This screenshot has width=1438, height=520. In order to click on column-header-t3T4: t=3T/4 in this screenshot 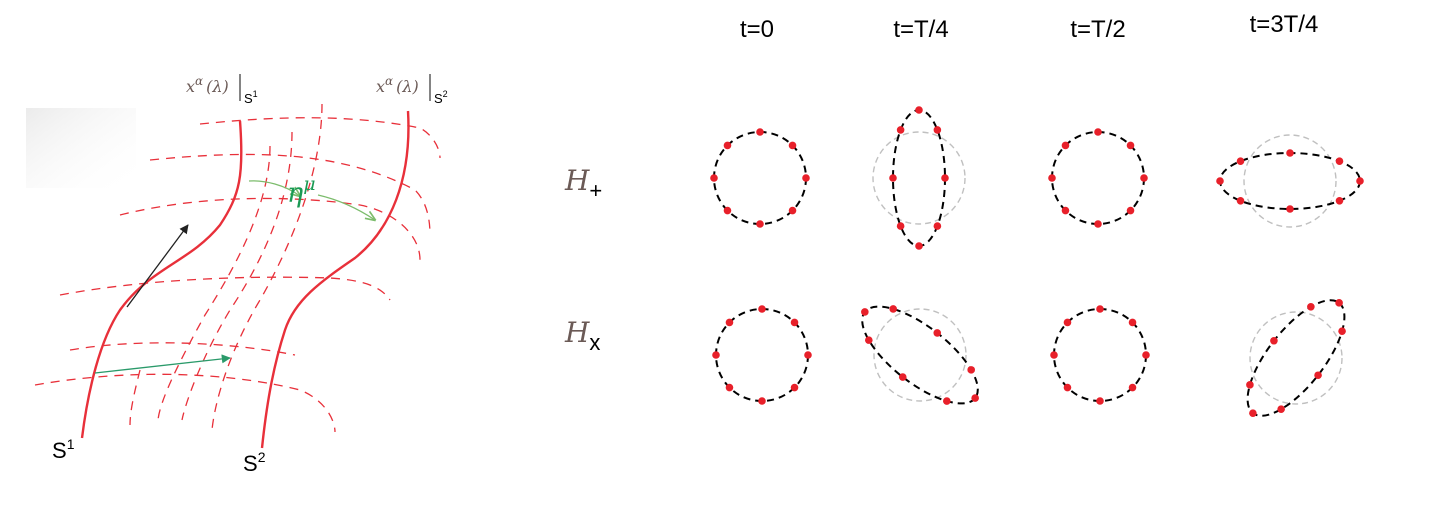, I will do `click(1284, 24)`.